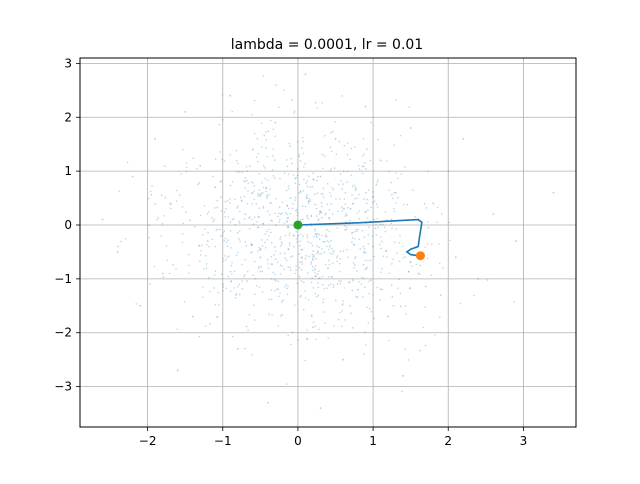 This screenshot has width=640, height=484. Describe the element at coordinates (63, 387) in the screenshot. I see `y-tick-label: −3` at that location.